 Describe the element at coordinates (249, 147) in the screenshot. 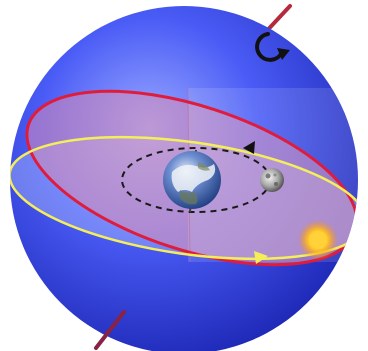

I see `orbit-direction-arrow-icon` at that location.